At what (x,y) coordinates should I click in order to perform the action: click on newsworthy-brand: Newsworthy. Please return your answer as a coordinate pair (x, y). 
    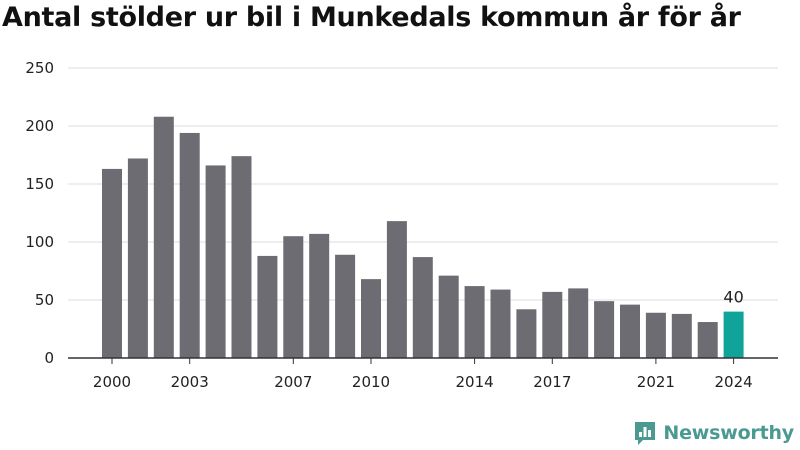
    Looking at the image, I should click on (713, 433).